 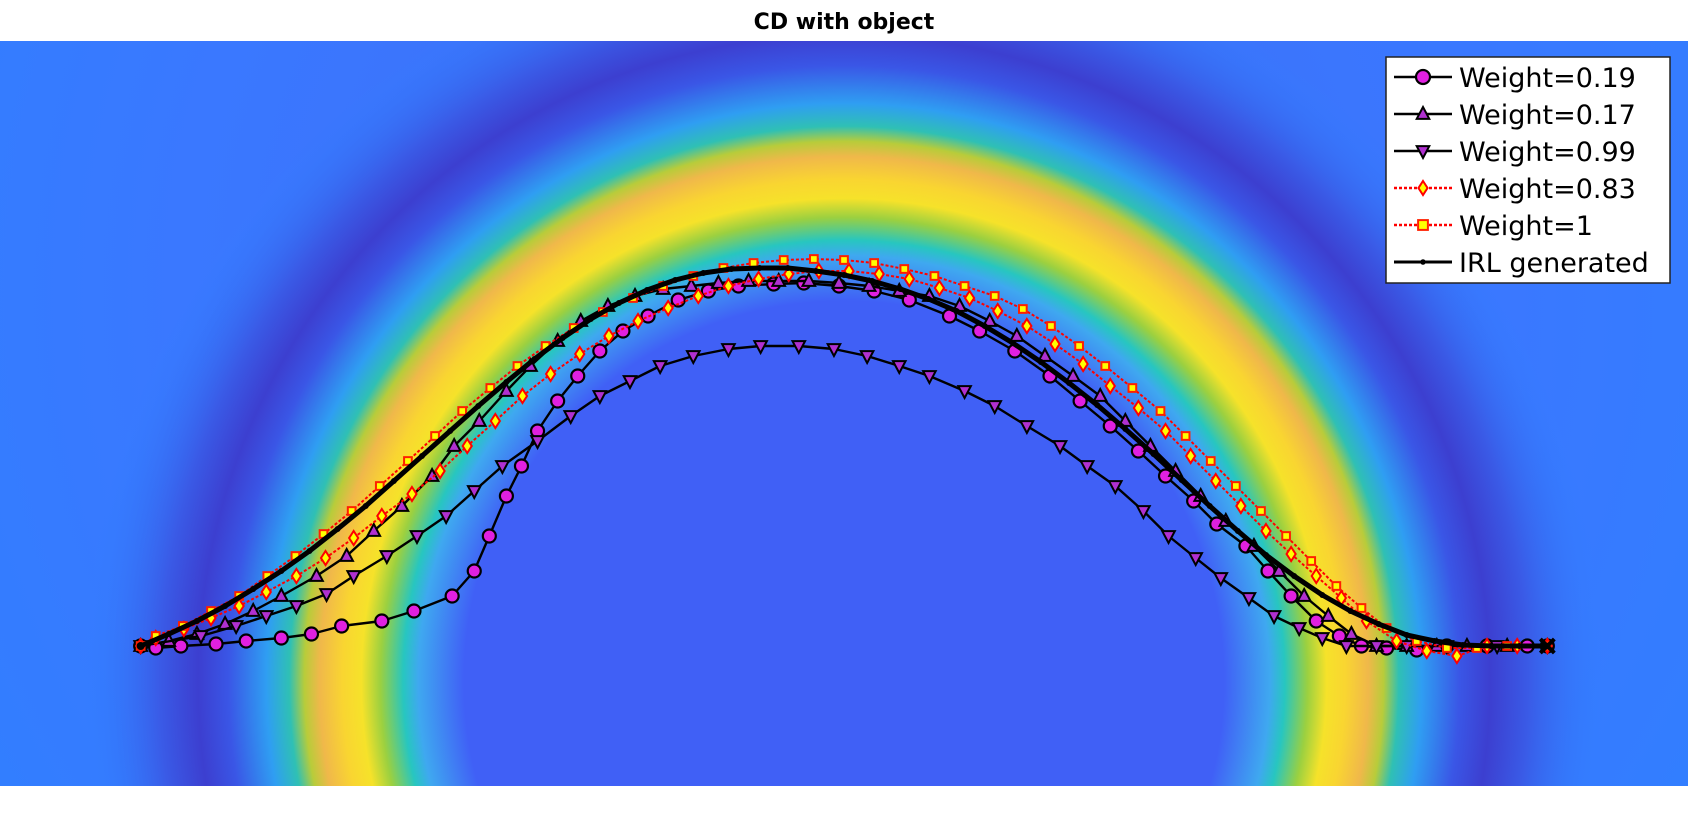 What do you see at coordinates (1526, 226) in the screenshot?
I see `legend-label: Weight=1` at bounding box center [1526, 226].